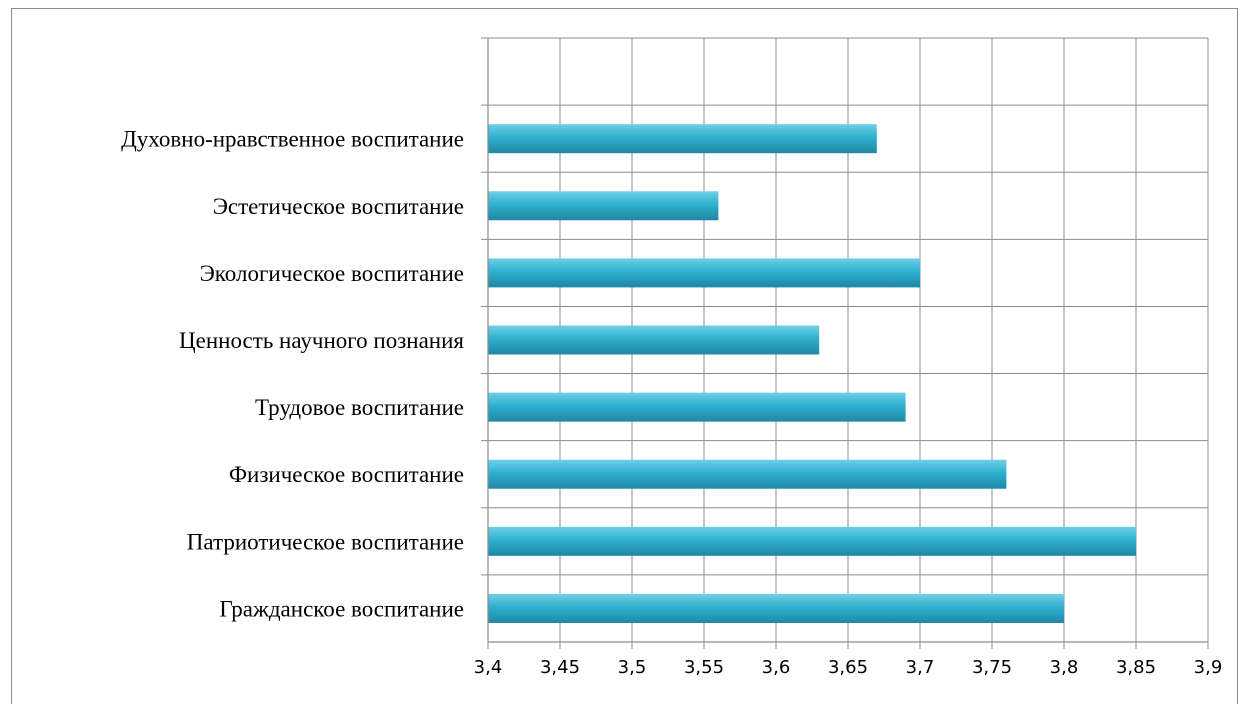 This screenshot has width=1243, height=704. What do you see at coordinates (341, 608) in the screenshot?
I see `category-label: Гражданское воспитание` at bounding box center [341, 608].